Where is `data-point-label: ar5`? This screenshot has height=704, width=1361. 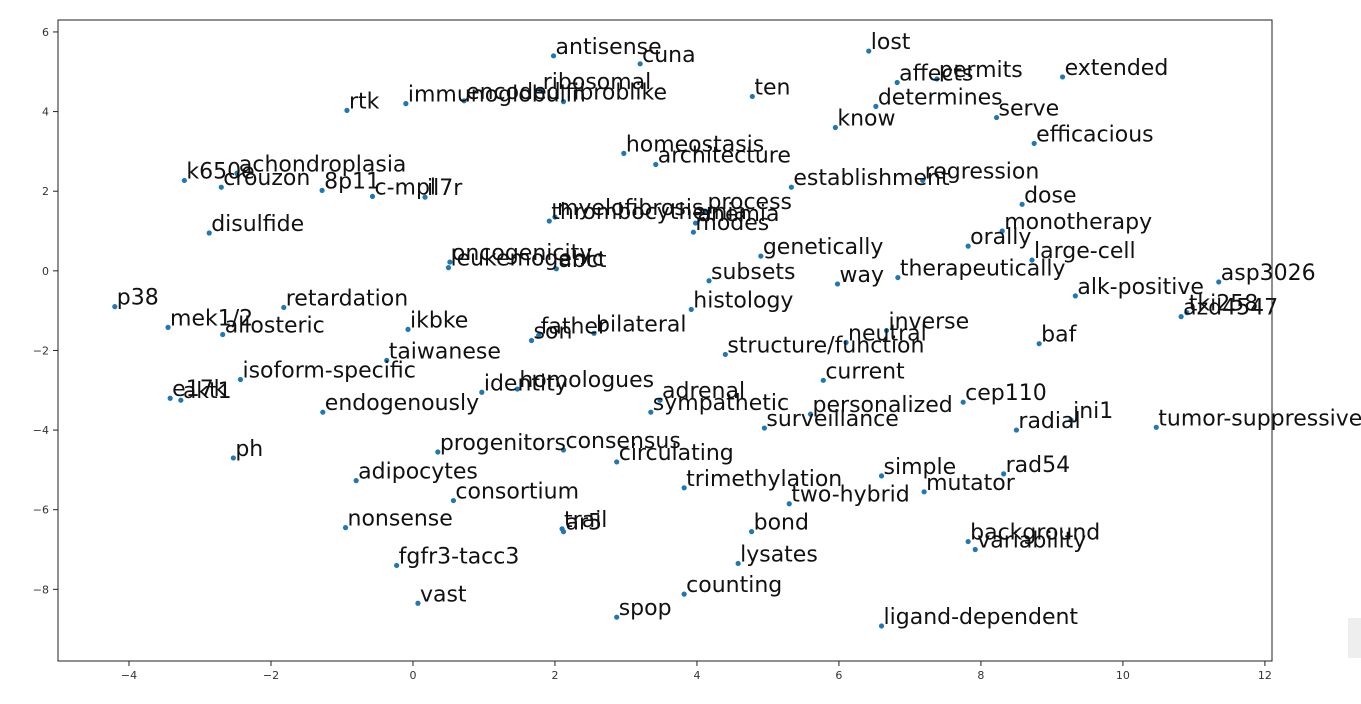 data-point-label: ar5 is located at coordinates (583, 523).